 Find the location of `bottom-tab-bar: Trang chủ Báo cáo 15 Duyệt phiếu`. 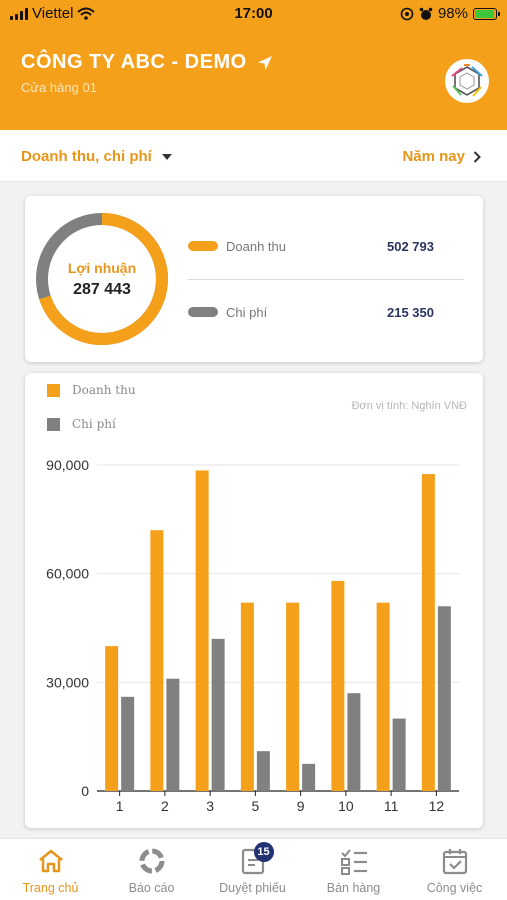

bottom-tab-bar: Trang chủ Báo cáo 15 Duyệt phiếu is located at coordinates (253, 869).